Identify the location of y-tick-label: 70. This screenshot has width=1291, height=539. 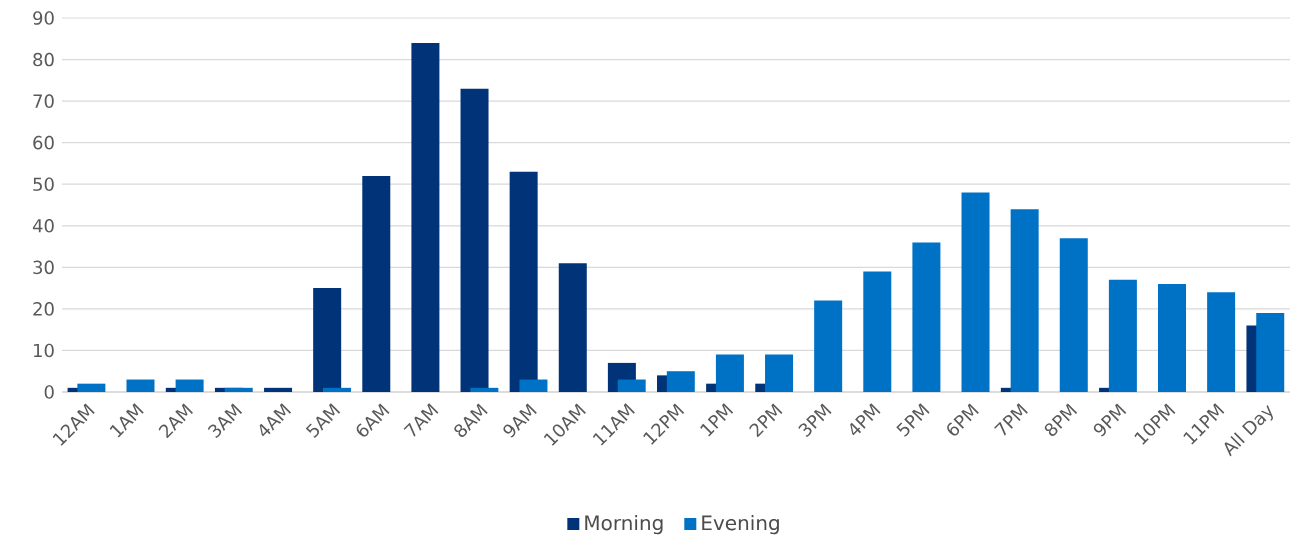
(43, 101).